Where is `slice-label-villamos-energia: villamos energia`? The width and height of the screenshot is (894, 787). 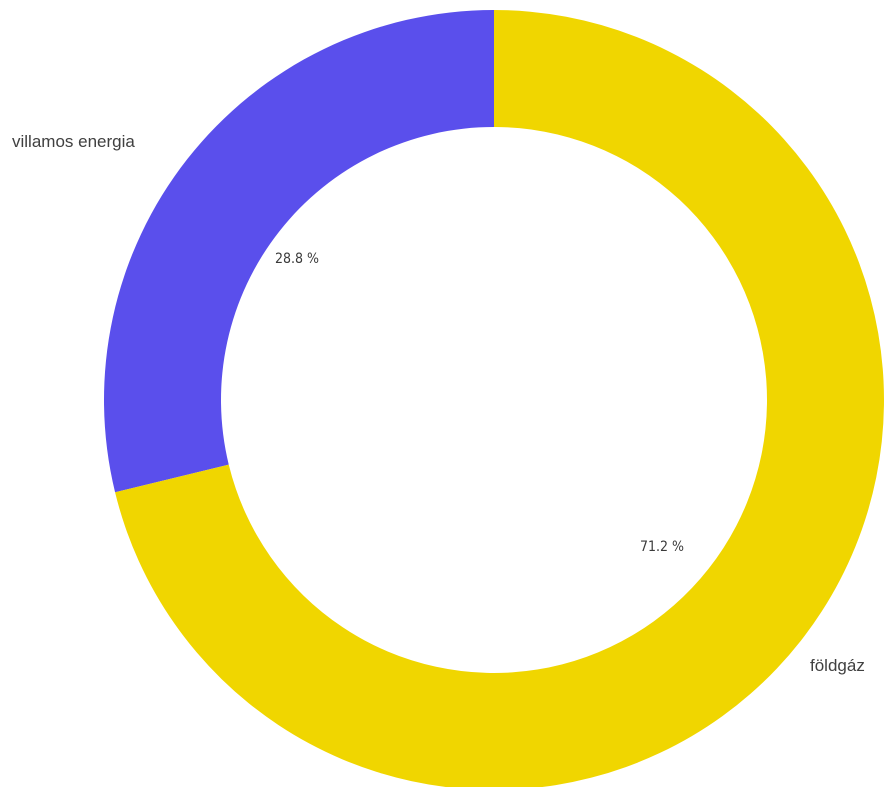 slice-label-villamos-energia: villamos energia is located at coordinates (73, 141).